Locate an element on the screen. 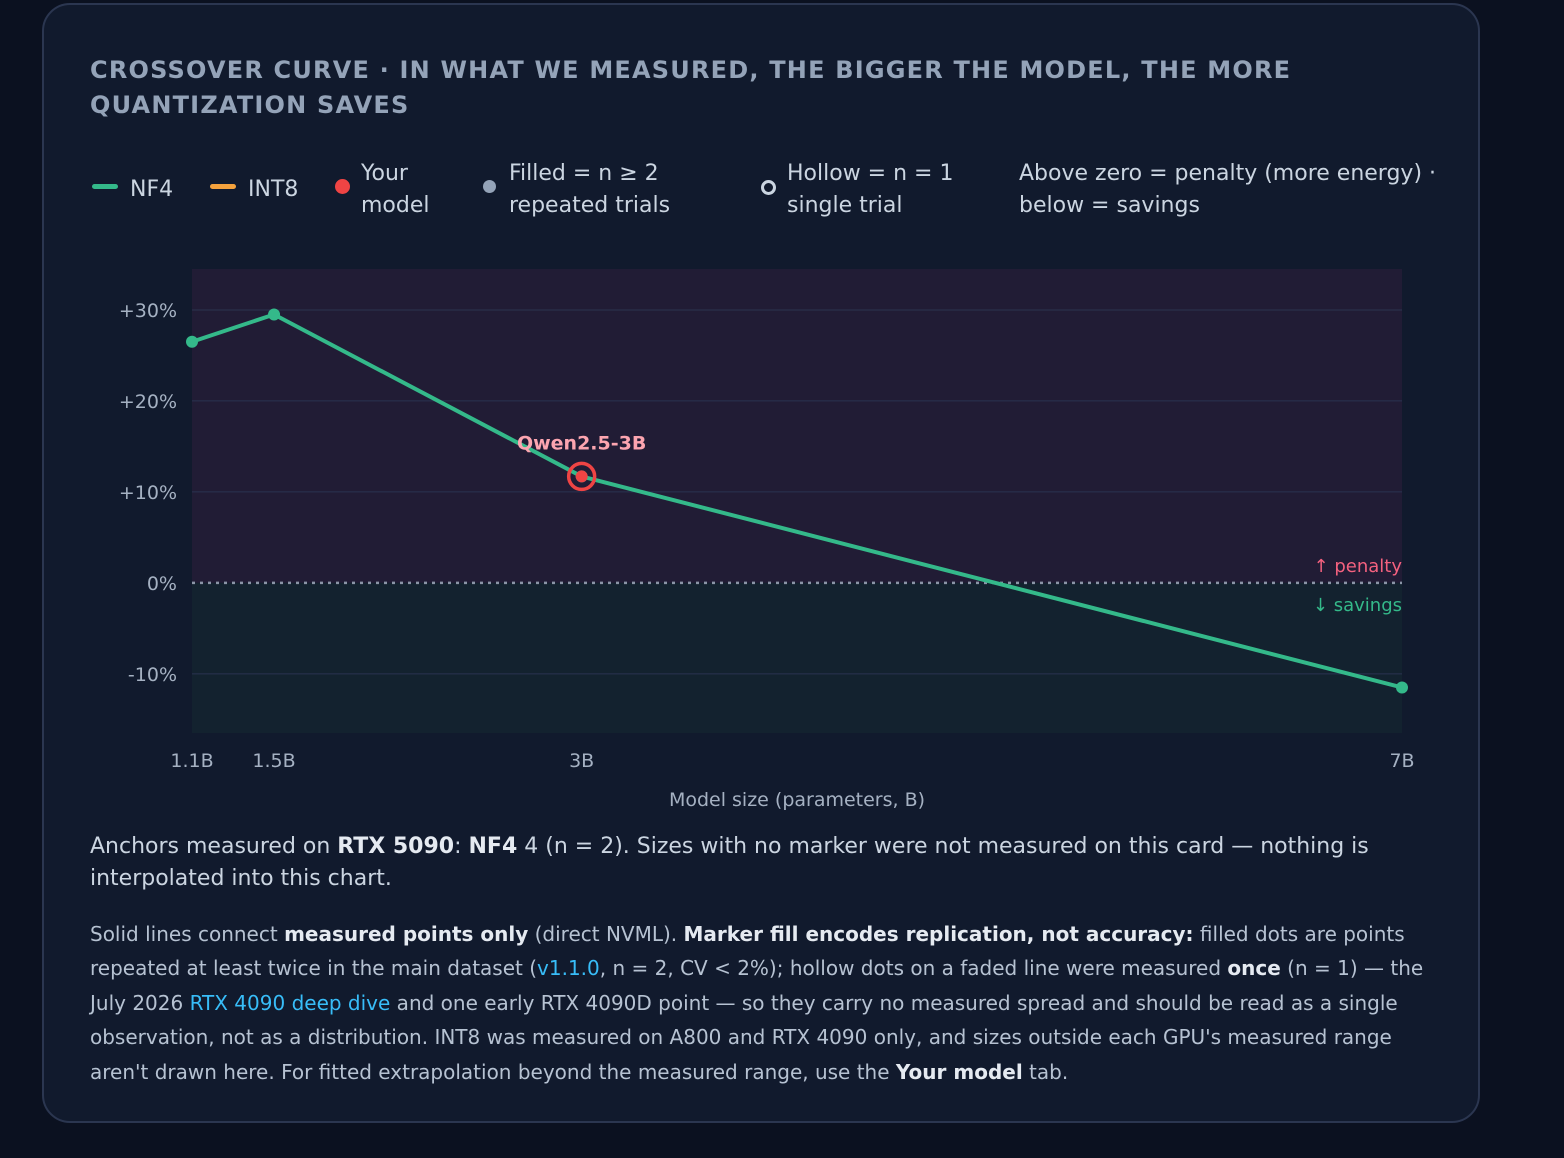  your-model-tab-ref: Your model is located at coordinates (959, 1071).